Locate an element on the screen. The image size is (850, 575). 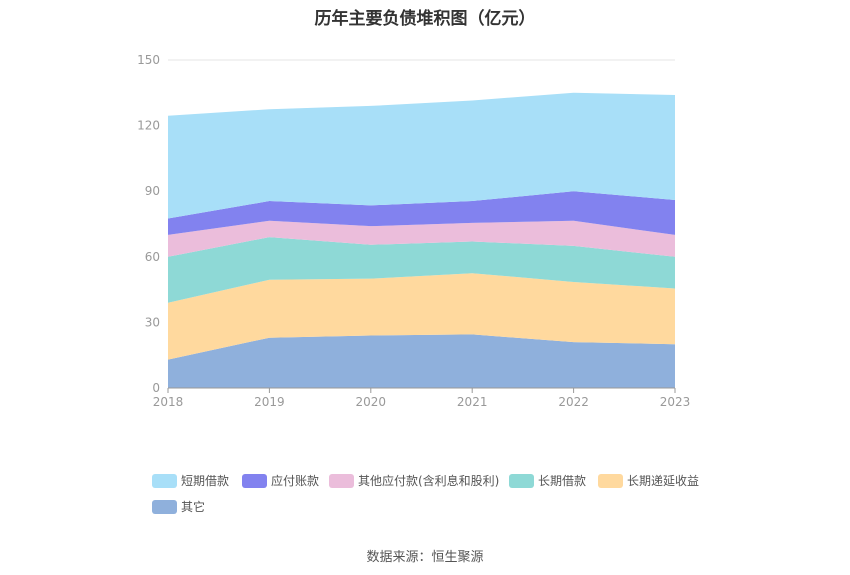
legend-item: 其他应付款(含利息和股利) is located at coordinates (414, 480).